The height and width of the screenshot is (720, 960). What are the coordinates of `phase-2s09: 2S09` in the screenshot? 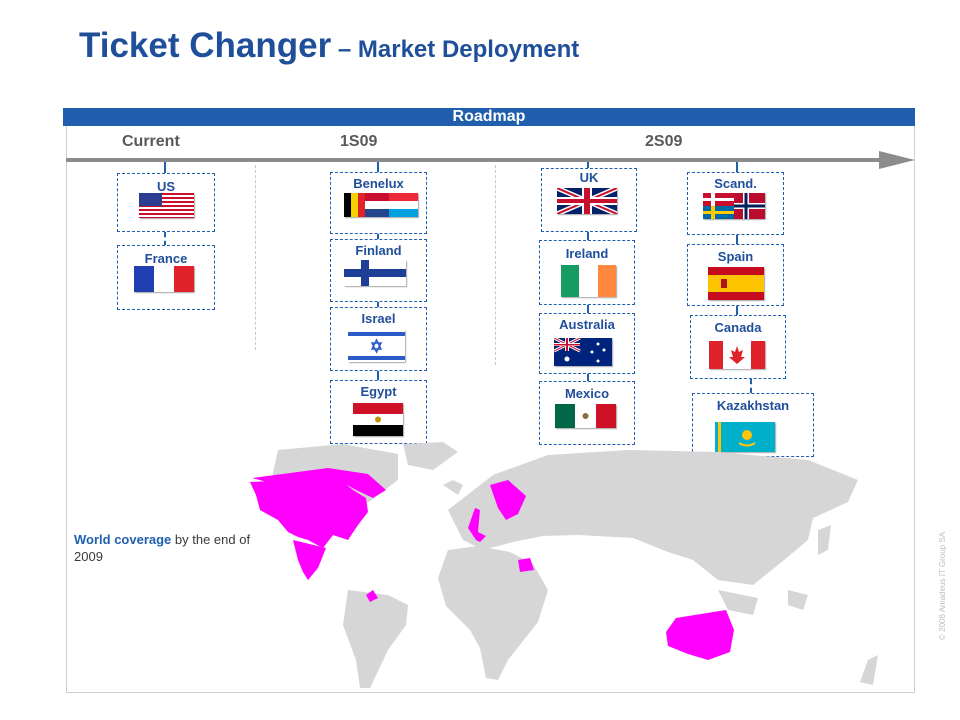 It's located at (664, 141).